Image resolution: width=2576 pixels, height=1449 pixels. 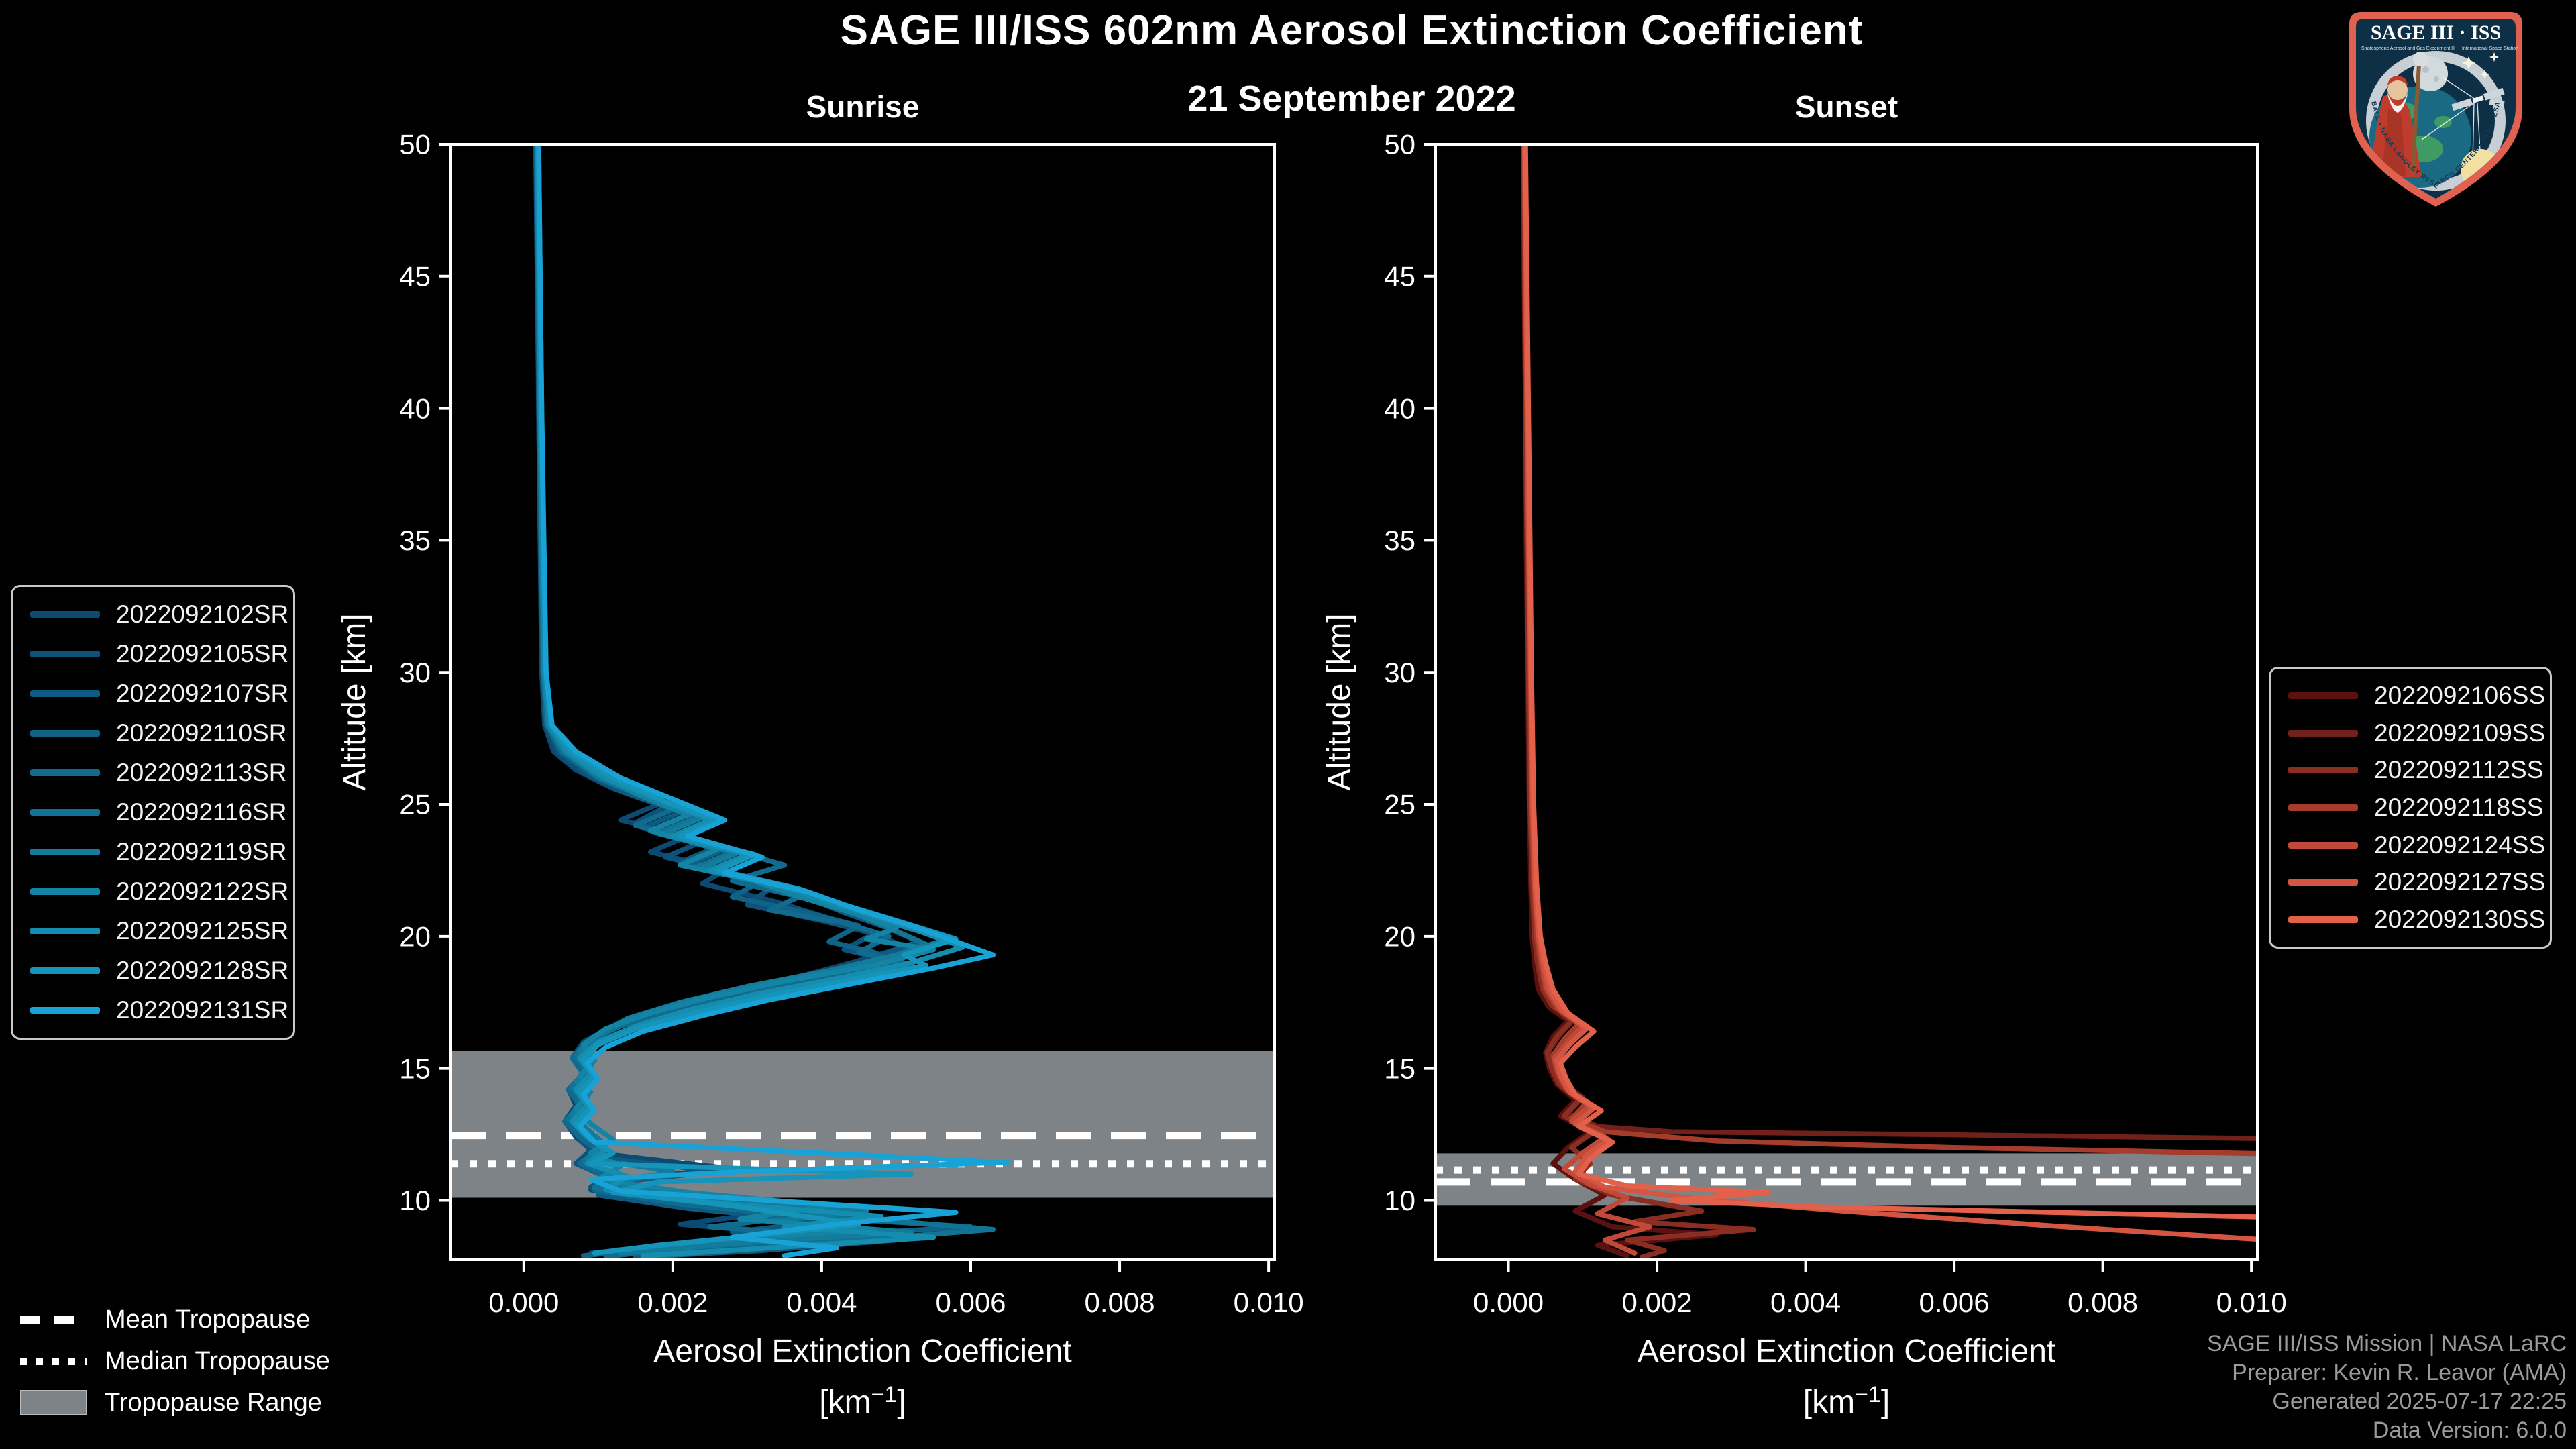 What do you see at coordinates (2398, 114) in the screenshot?
I see `wizard-figure` at bounding box center [2398, 114].